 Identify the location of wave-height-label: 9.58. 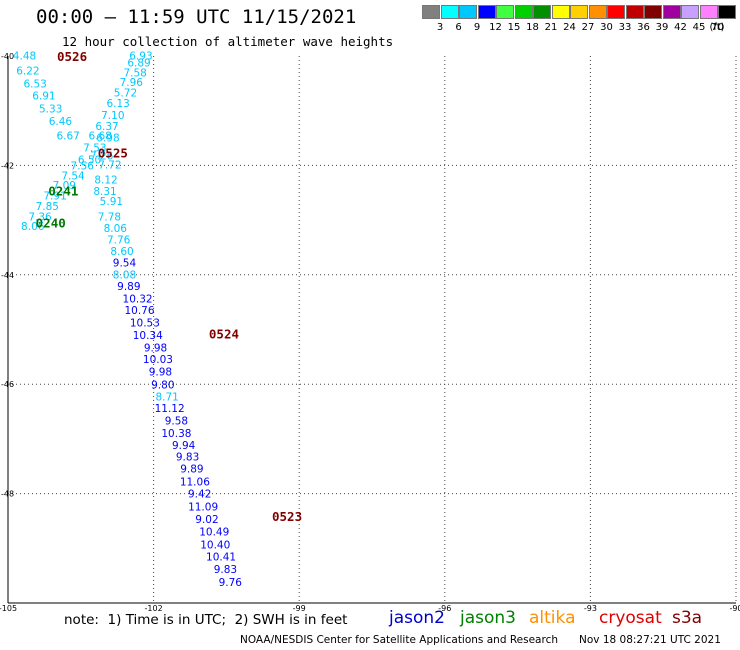
(176, 421).